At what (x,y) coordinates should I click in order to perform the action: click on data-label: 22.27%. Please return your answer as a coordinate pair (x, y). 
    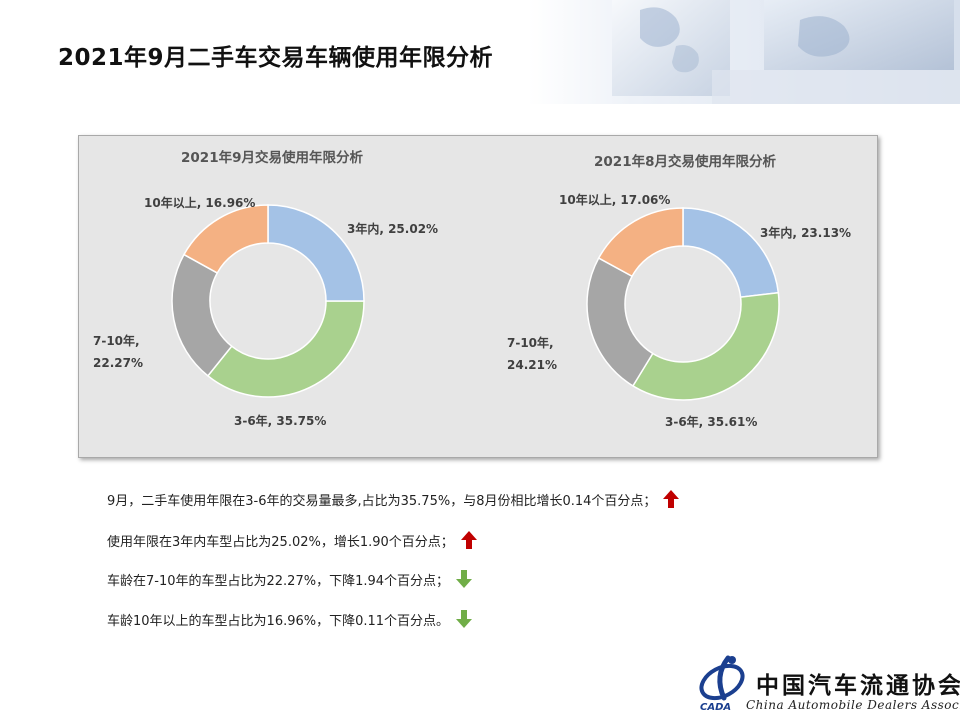
    Looking at the image, I should click on (118, 363).